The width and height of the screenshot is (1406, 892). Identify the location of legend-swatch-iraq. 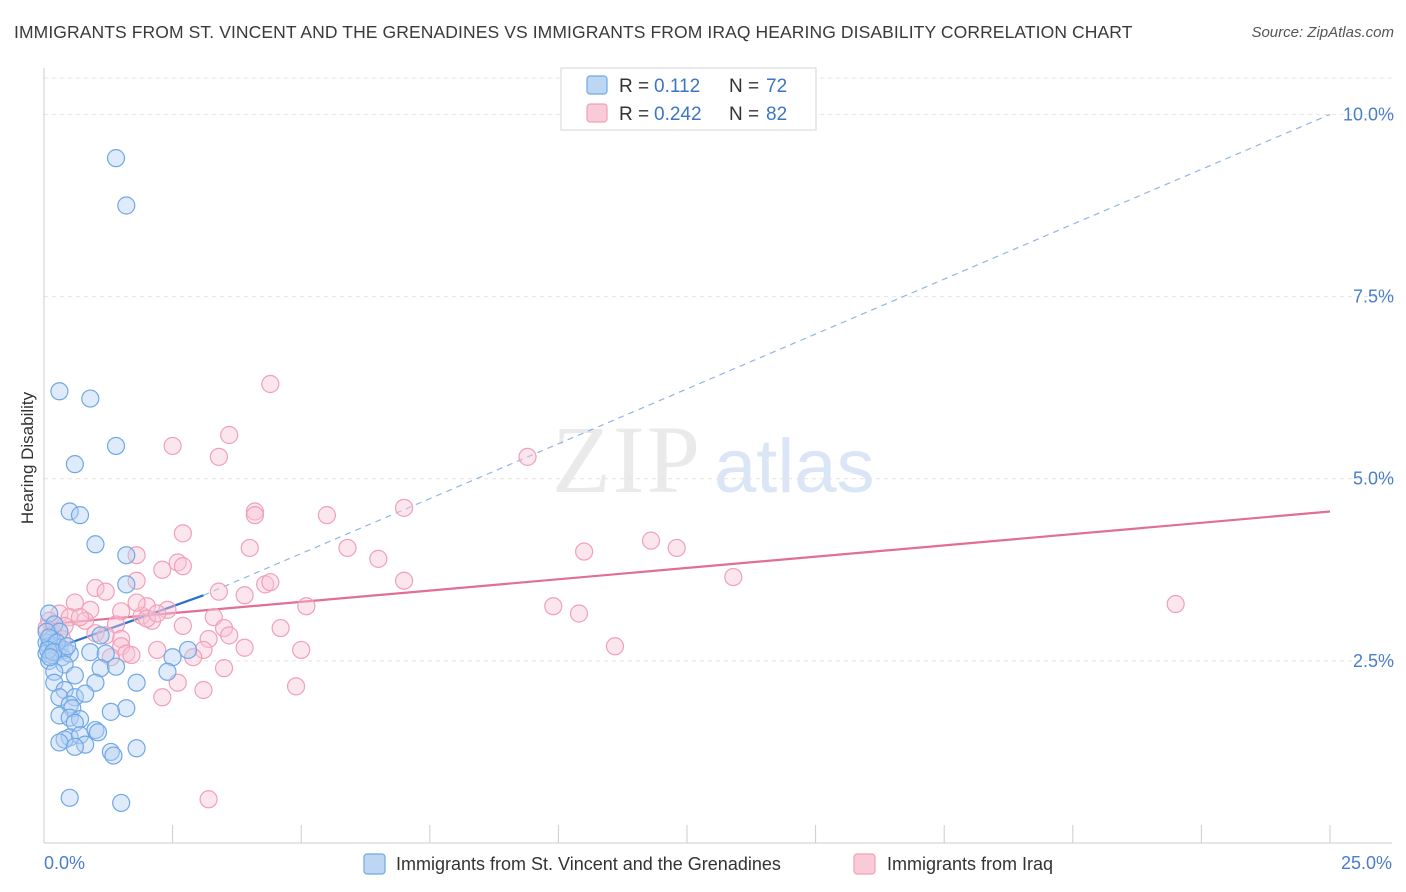
(597, 113).